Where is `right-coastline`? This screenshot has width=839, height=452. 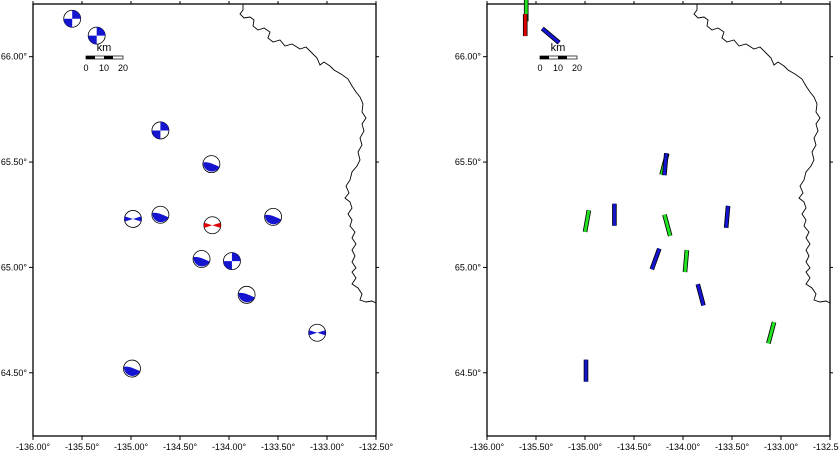
right-coastline is located at coordinates (761, 154).